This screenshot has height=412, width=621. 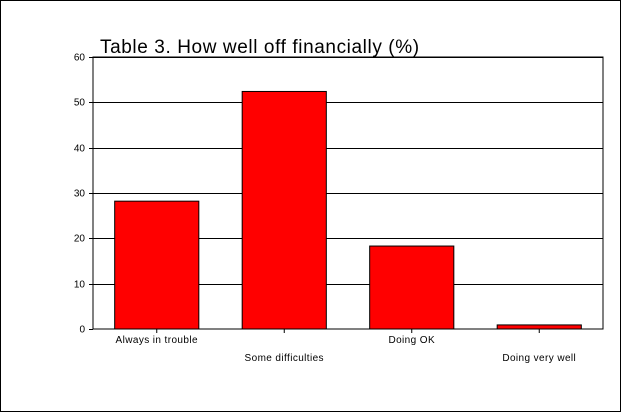 What do you see at coordinates (80, 58) in the screenshot?
I see `y-tick-label: 60` at bounding box center [80, 58].